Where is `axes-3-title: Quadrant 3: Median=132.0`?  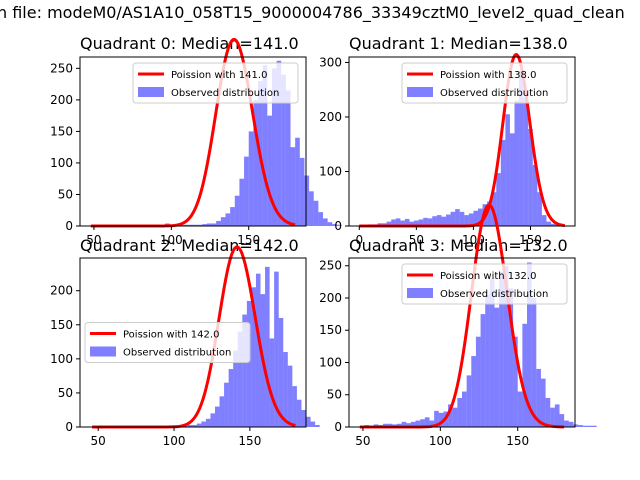 axes-3-title: Quadrant 3: Median=132.0 is located at coordinates (458, 245).